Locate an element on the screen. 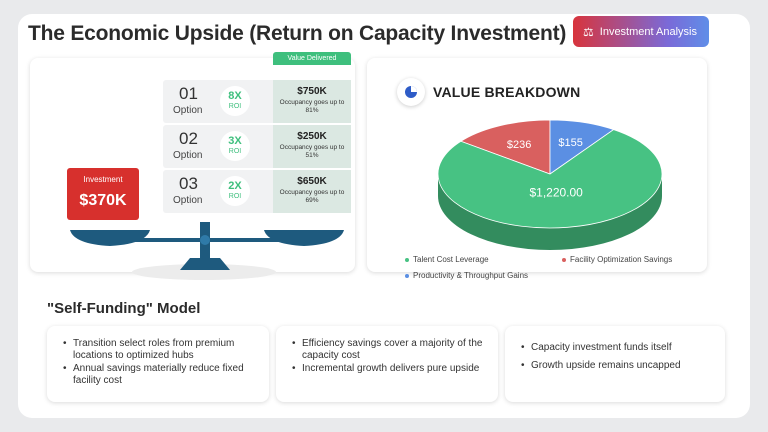 The image size is (768, 432). legend-label: Talent Cost Leverage is located at coordinates (451, 259).